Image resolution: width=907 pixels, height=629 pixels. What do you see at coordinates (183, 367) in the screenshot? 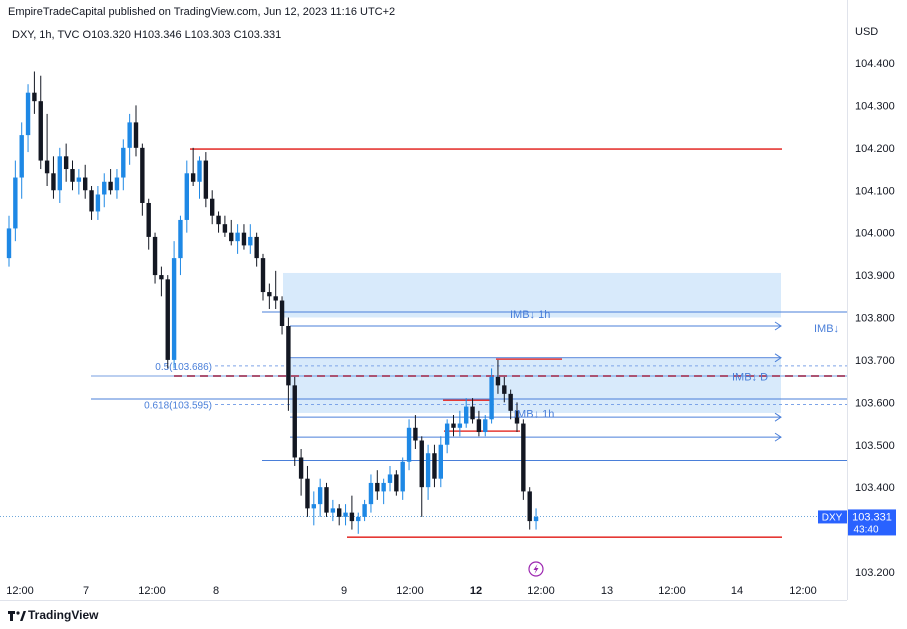
I see `fib-level-label: 0.5(103.686)` at bounding box center [183, 367].